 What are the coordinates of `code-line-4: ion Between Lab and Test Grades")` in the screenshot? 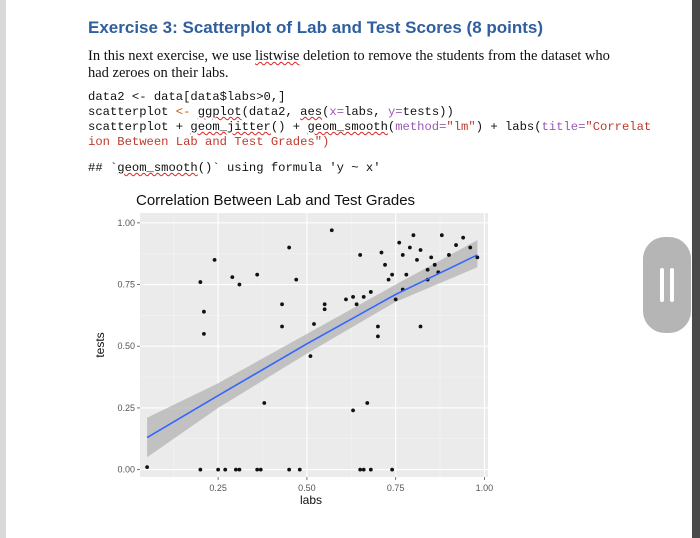 It's located at (358, 142).